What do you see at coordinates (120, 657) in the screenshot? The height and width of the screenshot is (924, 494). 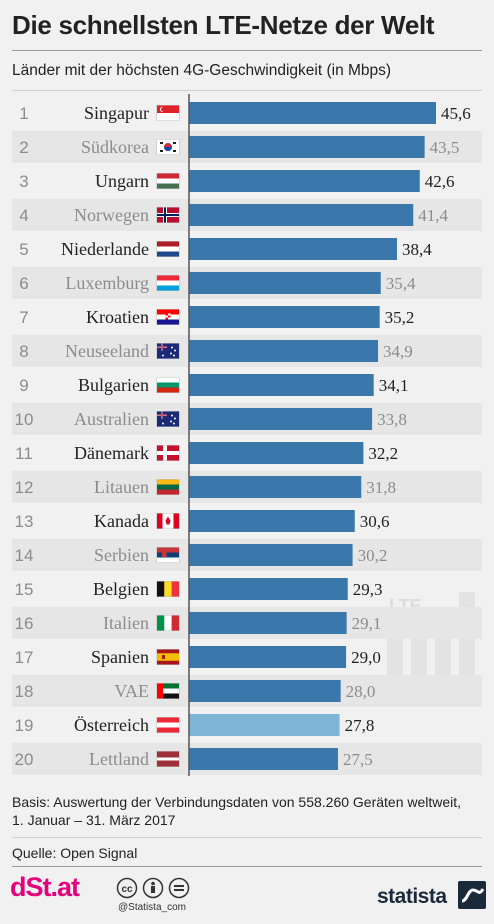 I see `country-label: Spanien` at bounding box center [120, 657].